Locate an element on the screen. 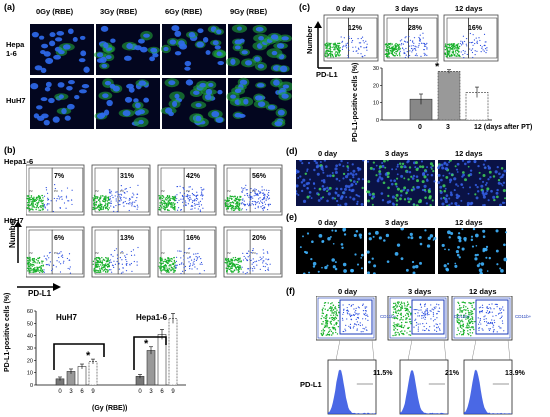 This screenshot has width=550, height=417. panel-b-axis-x: PD-L1 is located at coordinates (40, 293).